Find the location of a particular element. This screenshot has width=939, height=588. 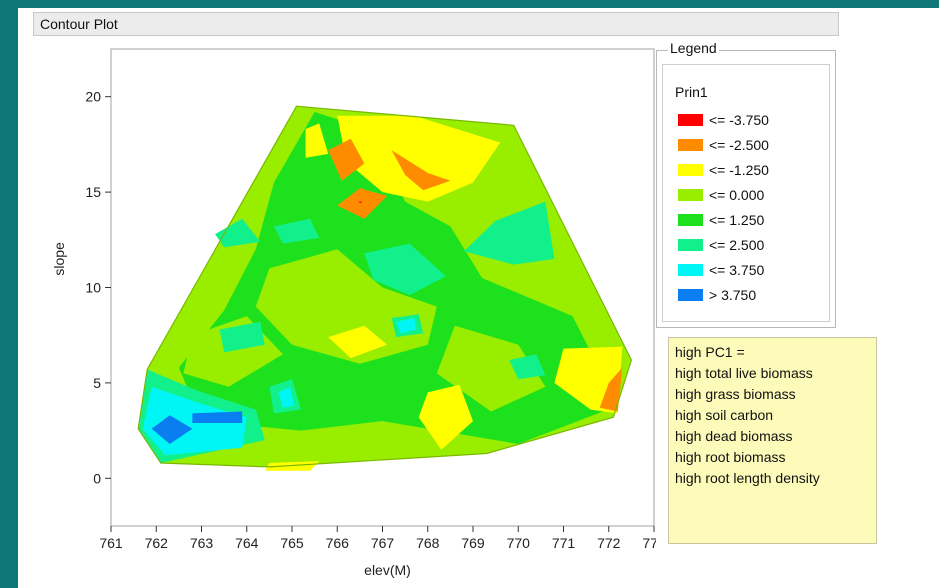

x-tick-label: 770 is located at coordinates (519, 543).